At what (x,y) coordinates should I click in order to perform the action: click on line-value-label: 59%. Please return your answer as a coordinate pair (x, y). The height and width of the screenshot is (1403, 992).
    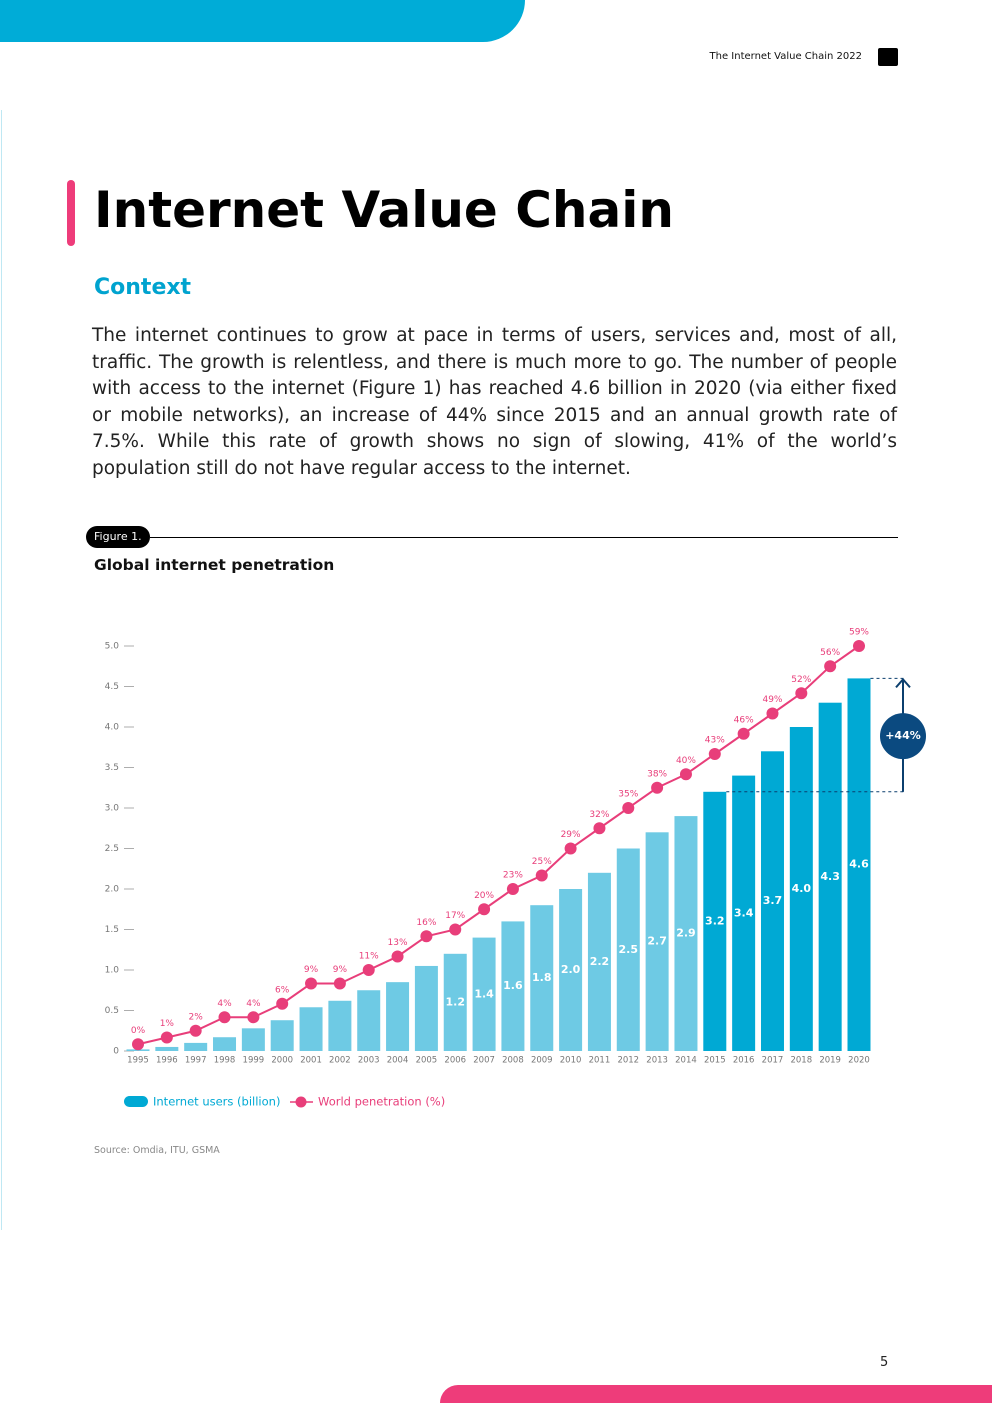
    Looking at the image, I should click on (859, 633).